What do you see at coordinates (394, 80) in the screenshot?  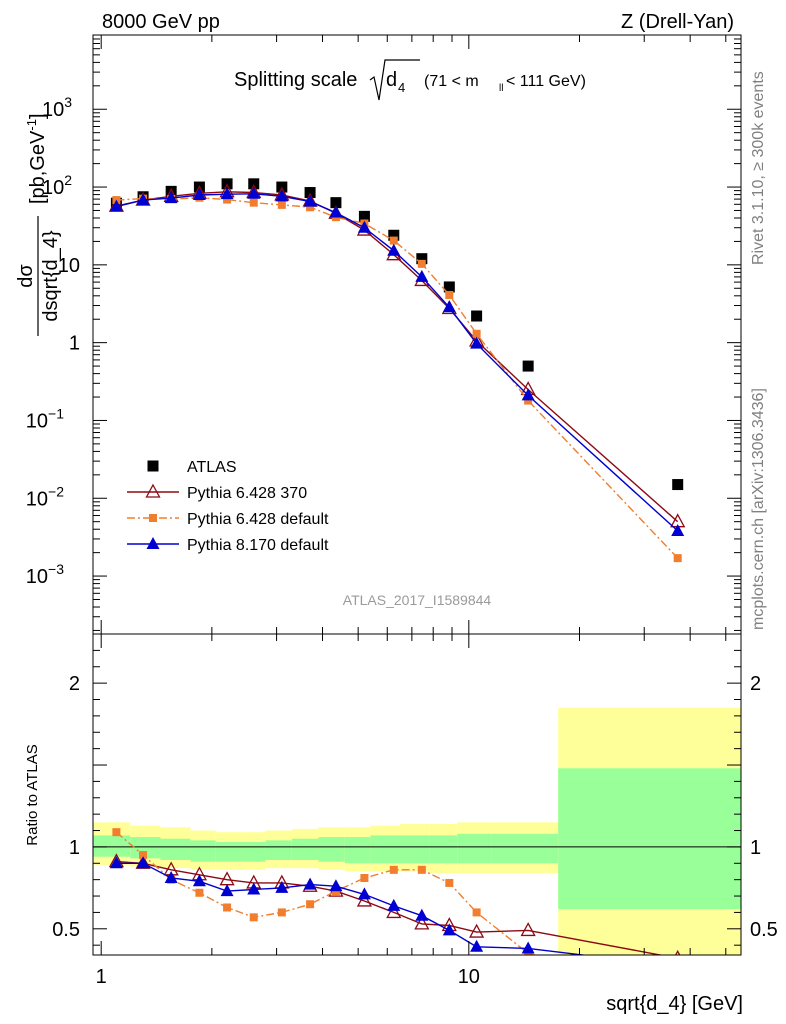 I see `title-sqrt-sign` at bounding box center [394, 80].